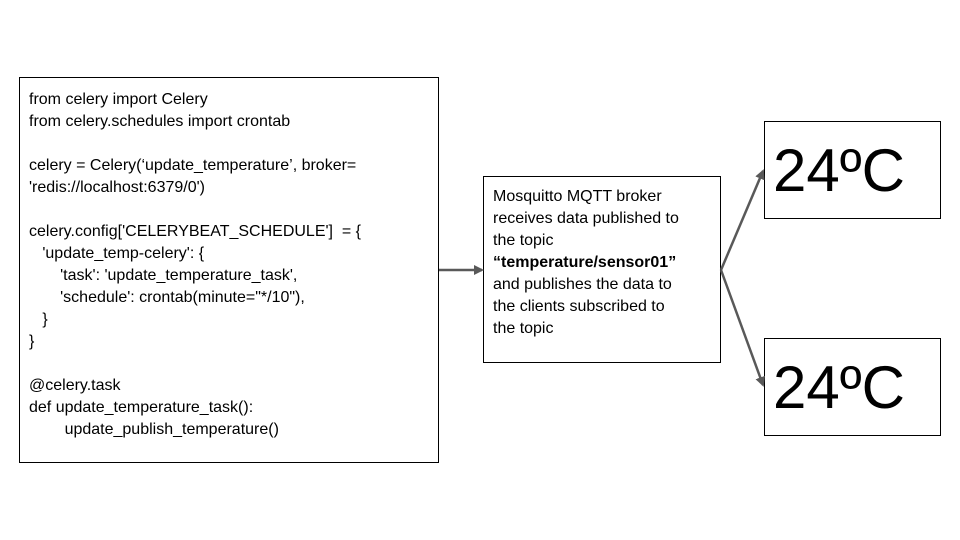 The width and height of the screenshot is (960, 540). I want to click on code-line: 'schedule': crontab(minute="*/10"),, so click(167, 297).